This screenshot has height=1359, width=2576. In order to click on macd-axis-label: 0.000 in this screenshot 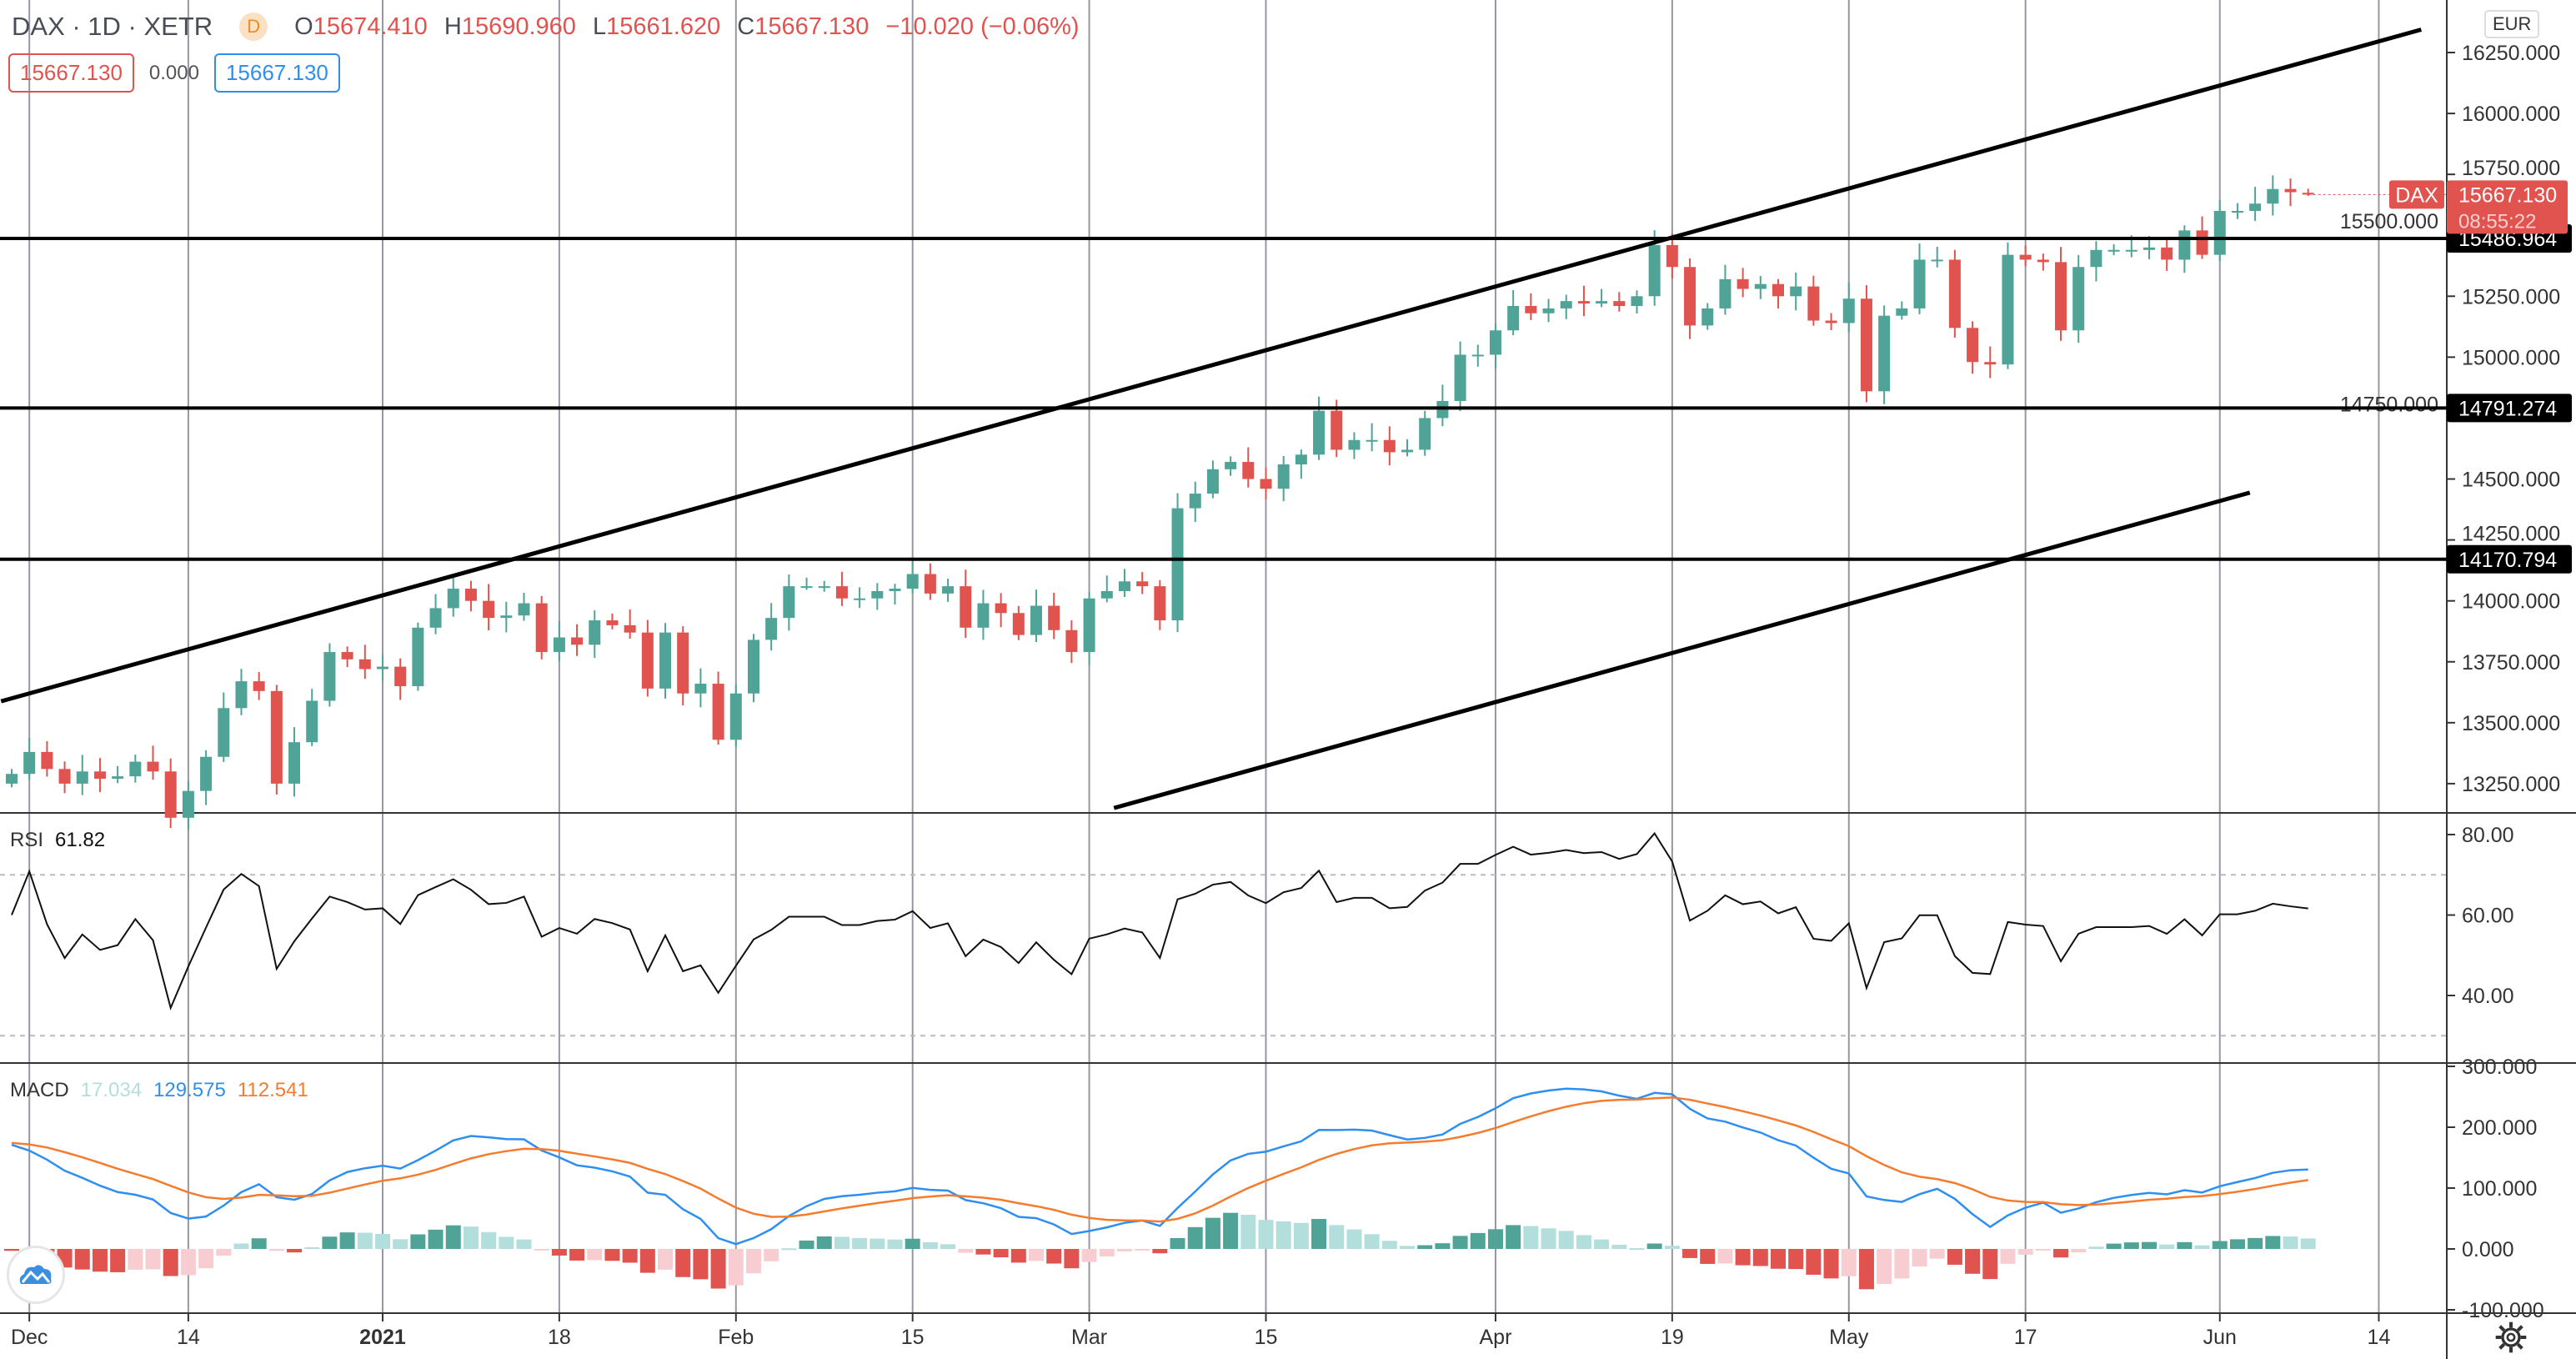, I will do `click(2488, 1249)`.